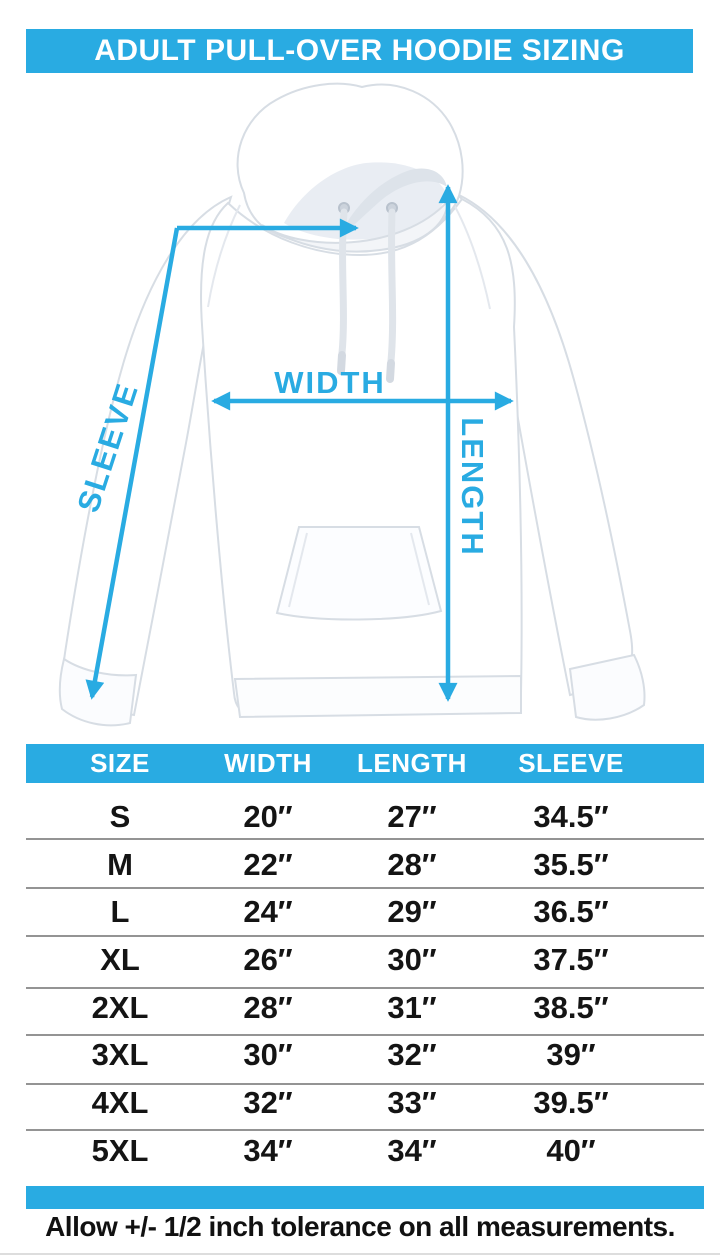  I want to click on cell-width: 28″, so click(268, 1007).